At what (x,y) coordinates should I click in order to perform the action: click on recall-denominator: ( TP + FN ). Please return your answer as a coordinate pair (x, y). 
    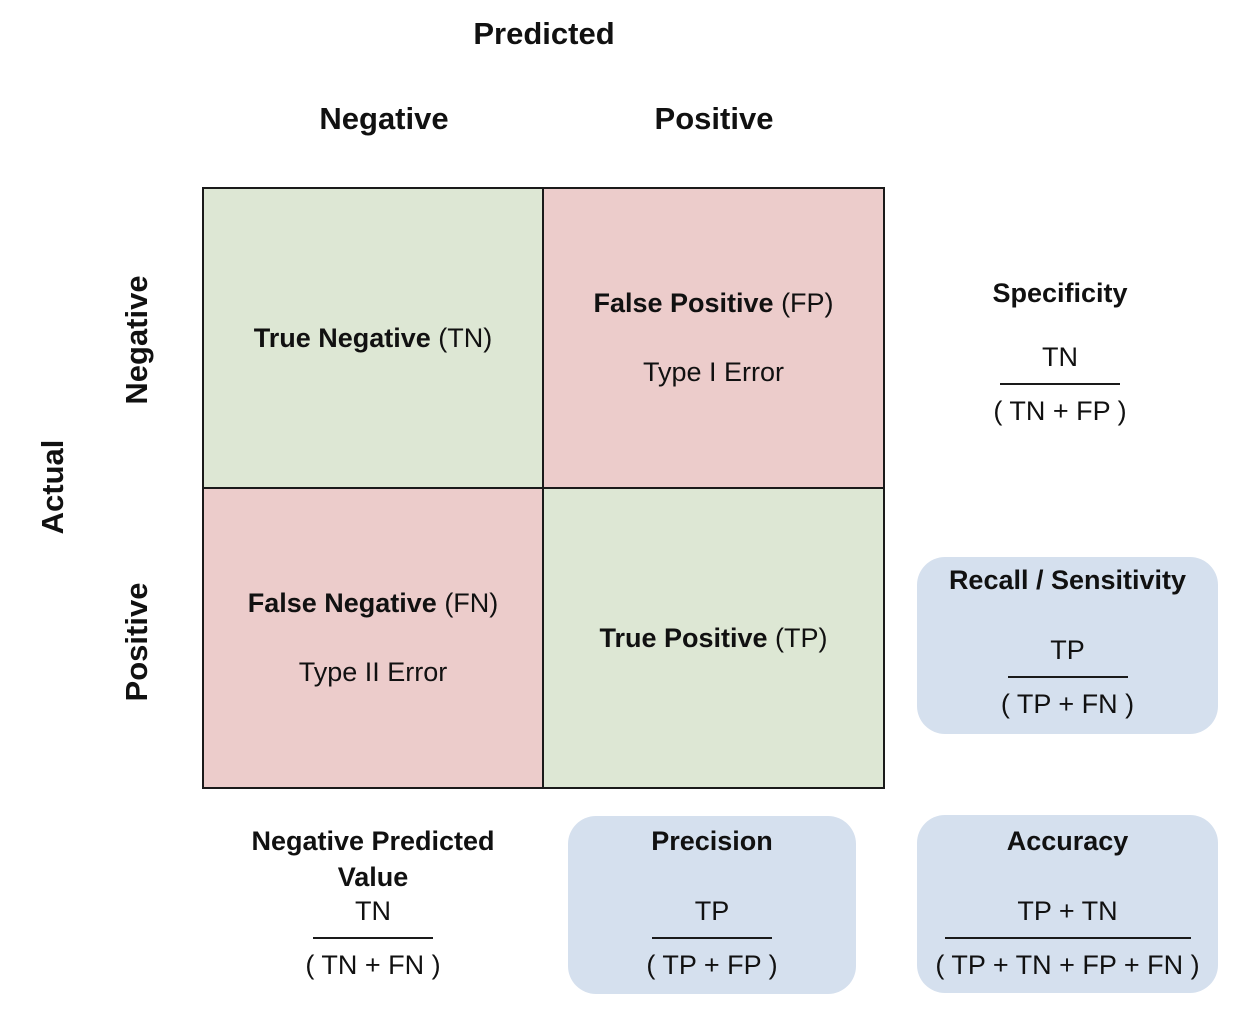
    Looking at the image, I should click on (1067, 704).